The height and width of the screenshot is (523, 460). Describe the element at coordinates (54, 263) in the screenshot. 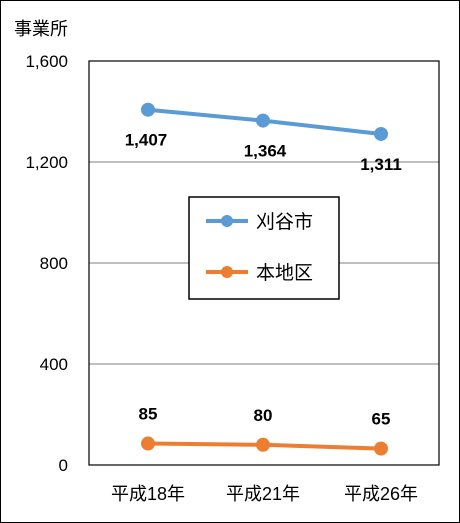

I see `y-tick-label: 800` at that location.